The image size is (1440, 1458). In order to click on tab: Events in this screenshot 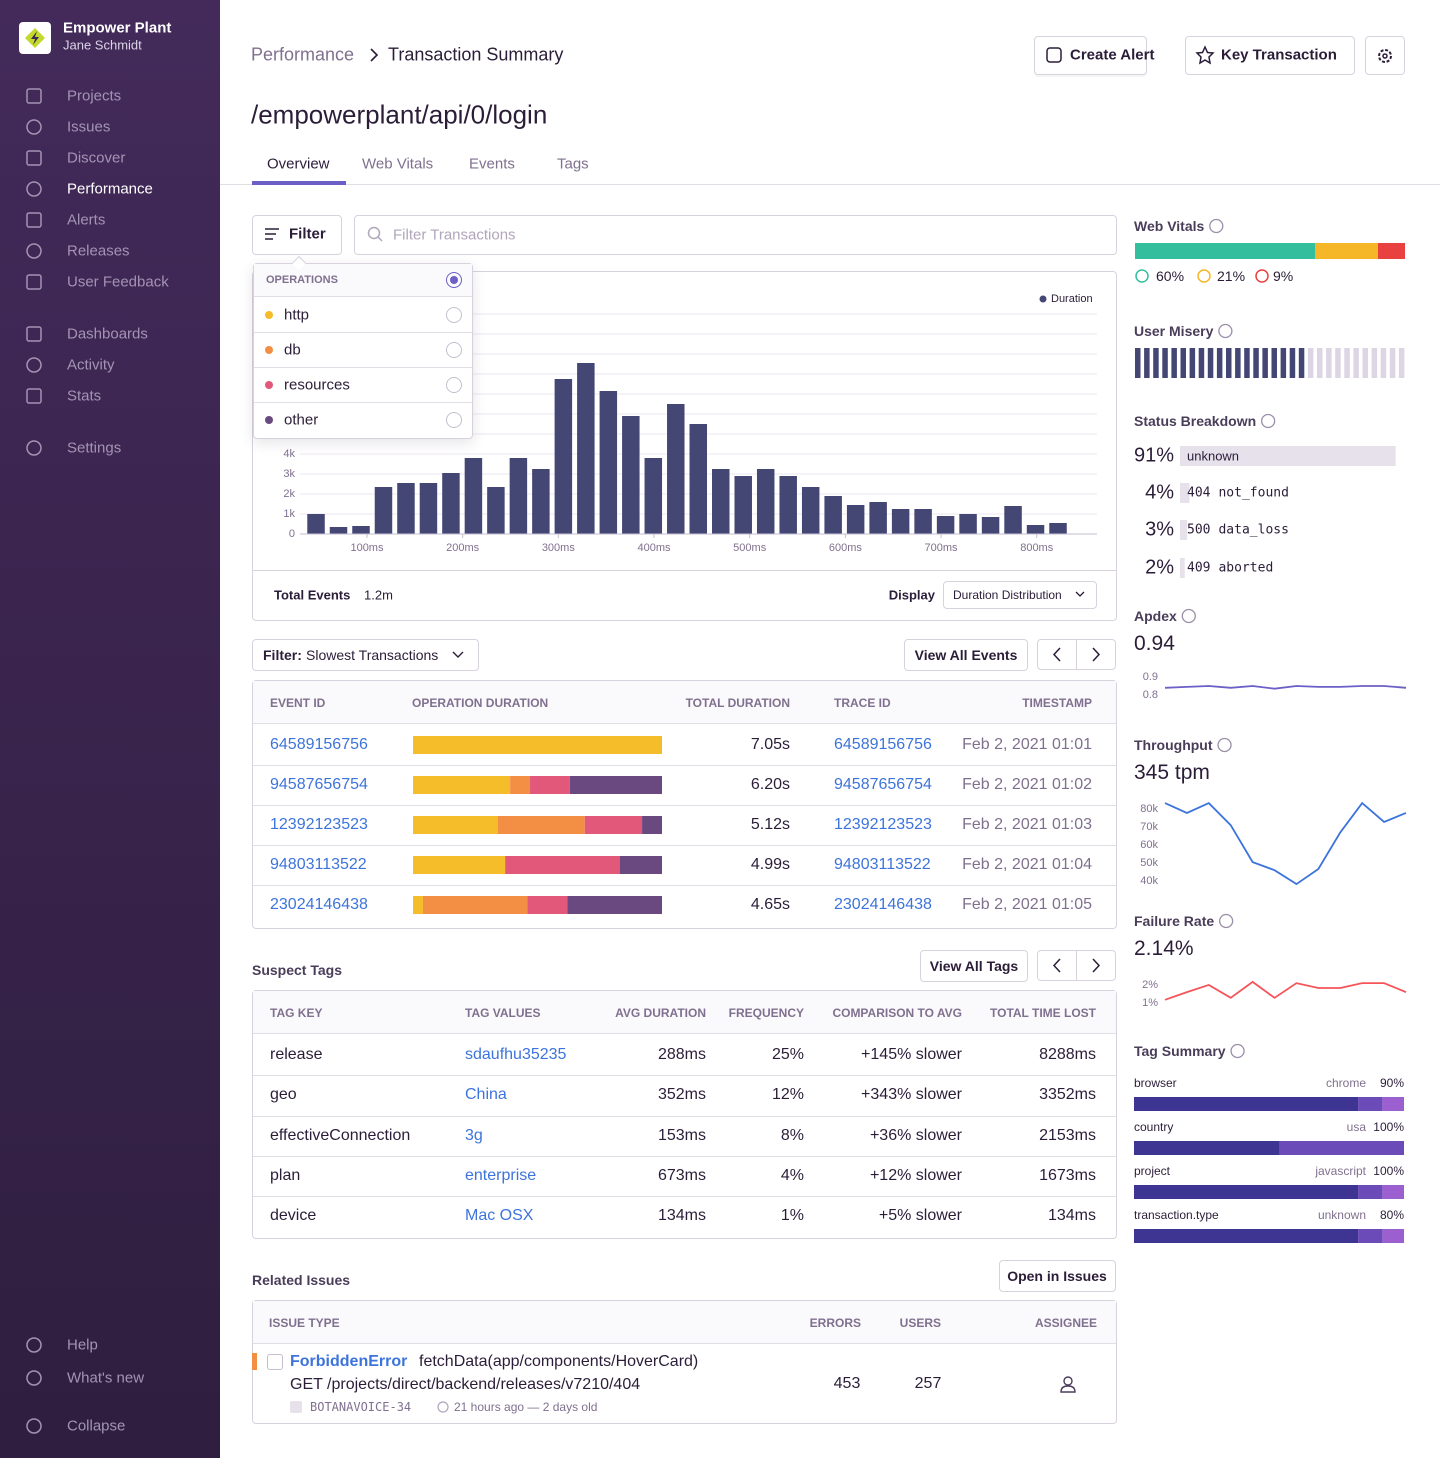, I will do `click(492, 164)`.